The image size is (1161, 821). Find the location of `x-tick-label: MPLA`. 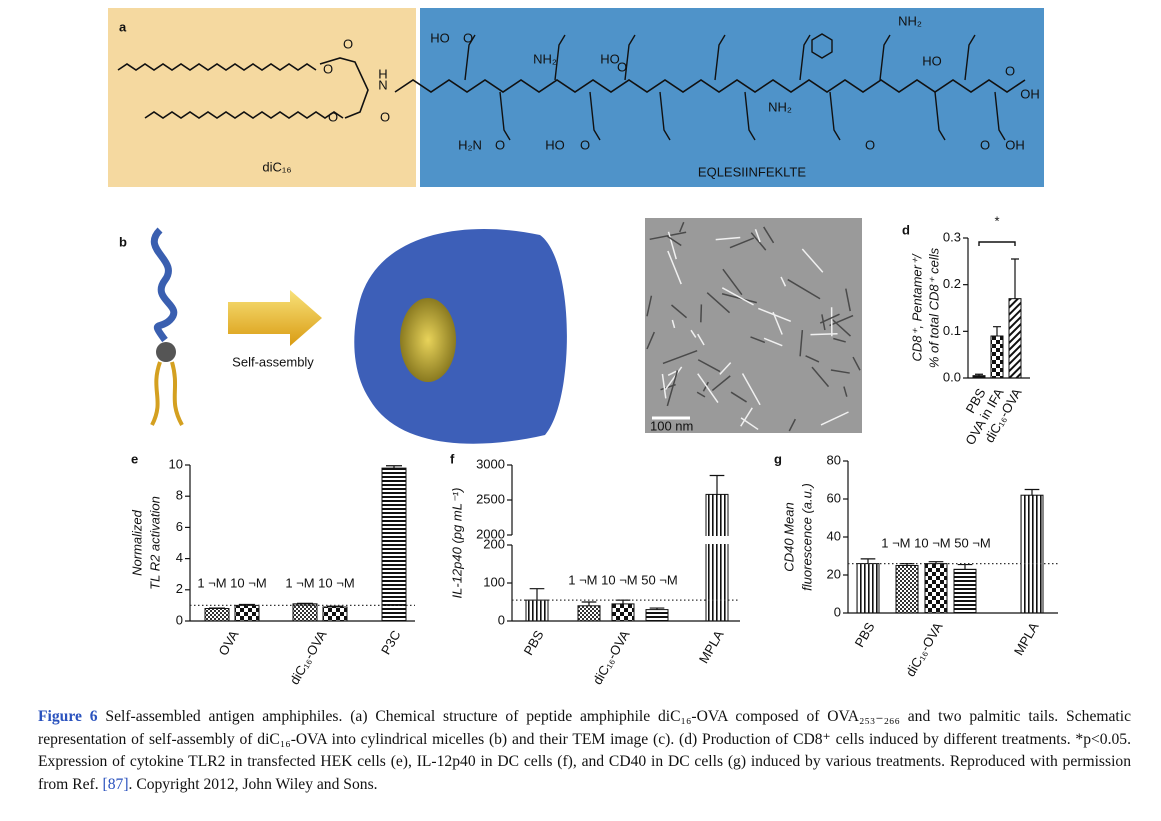

x-tick-label: MPLA is located at coordinates (1026, 638).